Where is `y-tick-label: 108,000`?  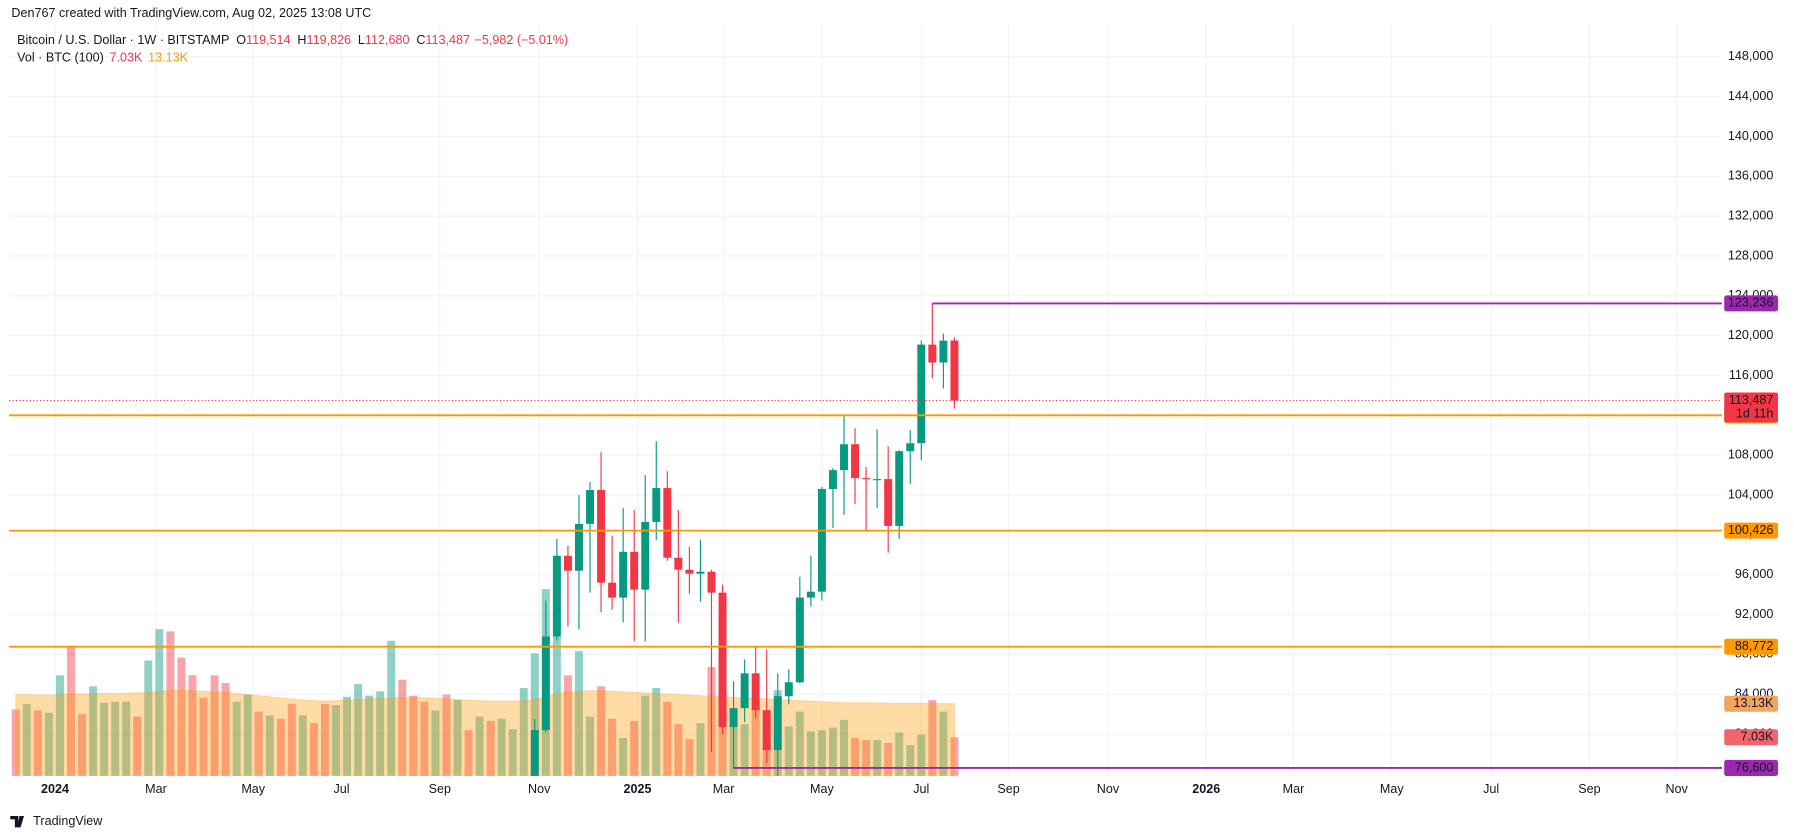
y-tick-label: 108,000 is located at coordinates (1750, 455).